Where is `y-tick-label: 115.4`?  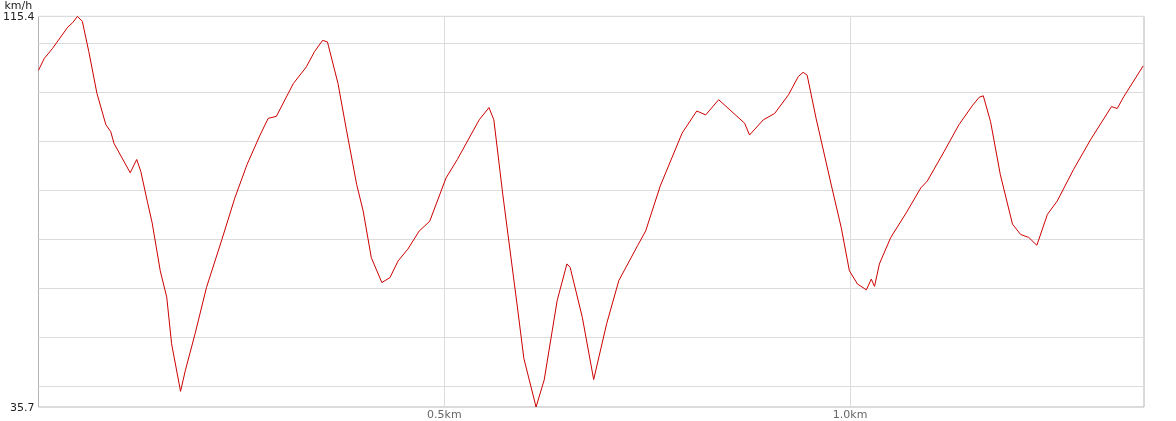 y-tick-label: 115.4 is located at coordinates (18, 16).